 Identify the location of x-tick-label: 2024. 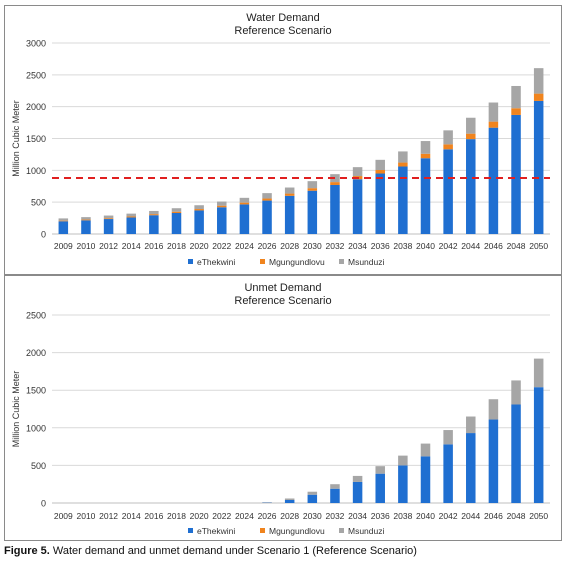
(244, 516).